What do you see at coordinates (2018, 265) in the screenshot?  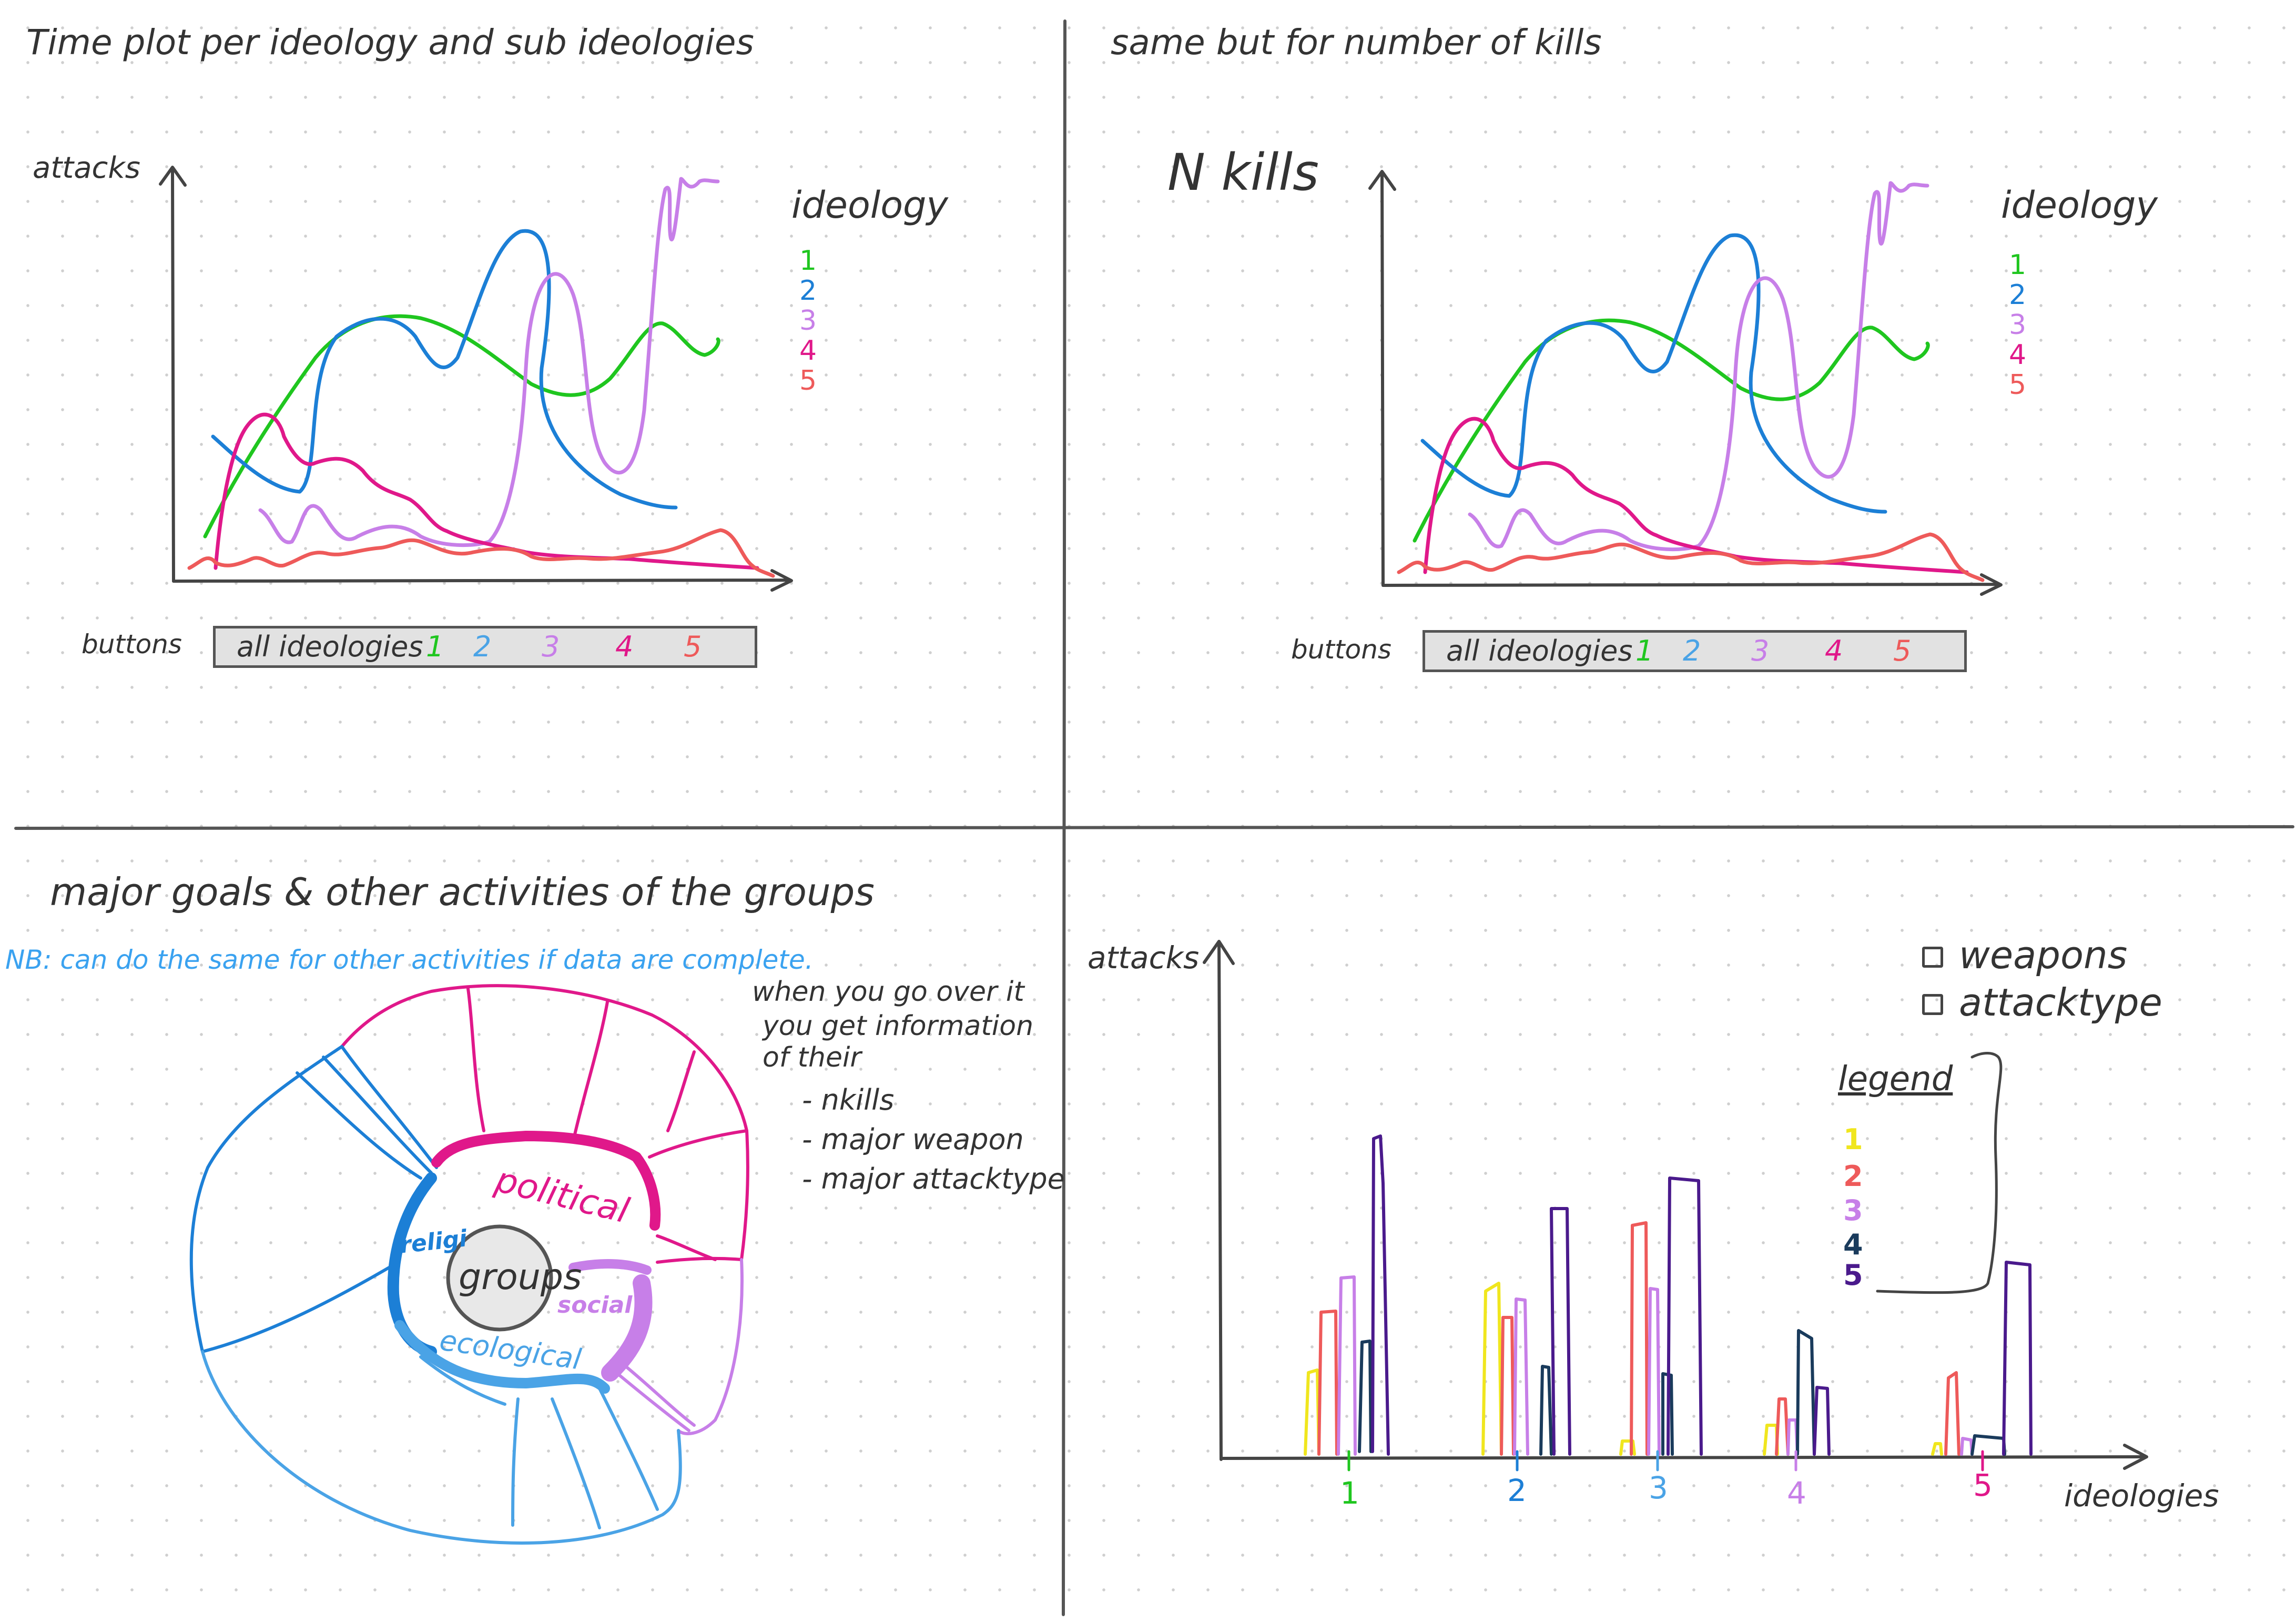 I see `kills-plot-legend-item-1: 1` at bounding box center [2018, 265].